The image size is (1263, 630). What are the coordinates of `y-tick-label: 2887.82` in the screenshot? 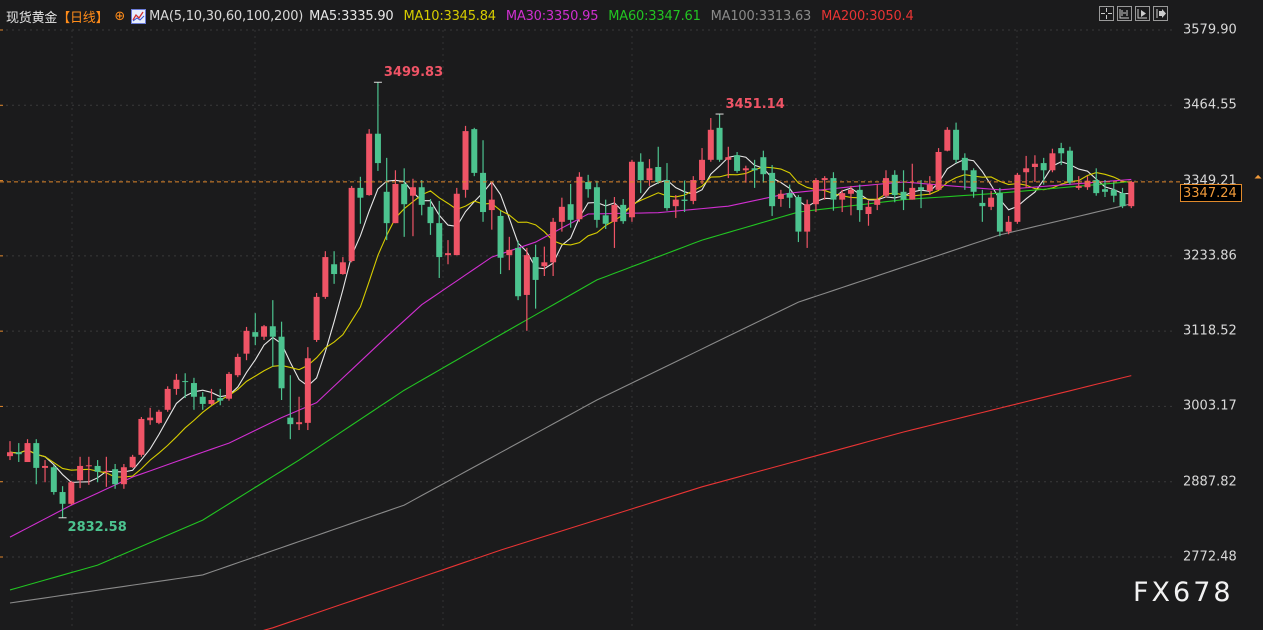 It's located at (1210, 482).